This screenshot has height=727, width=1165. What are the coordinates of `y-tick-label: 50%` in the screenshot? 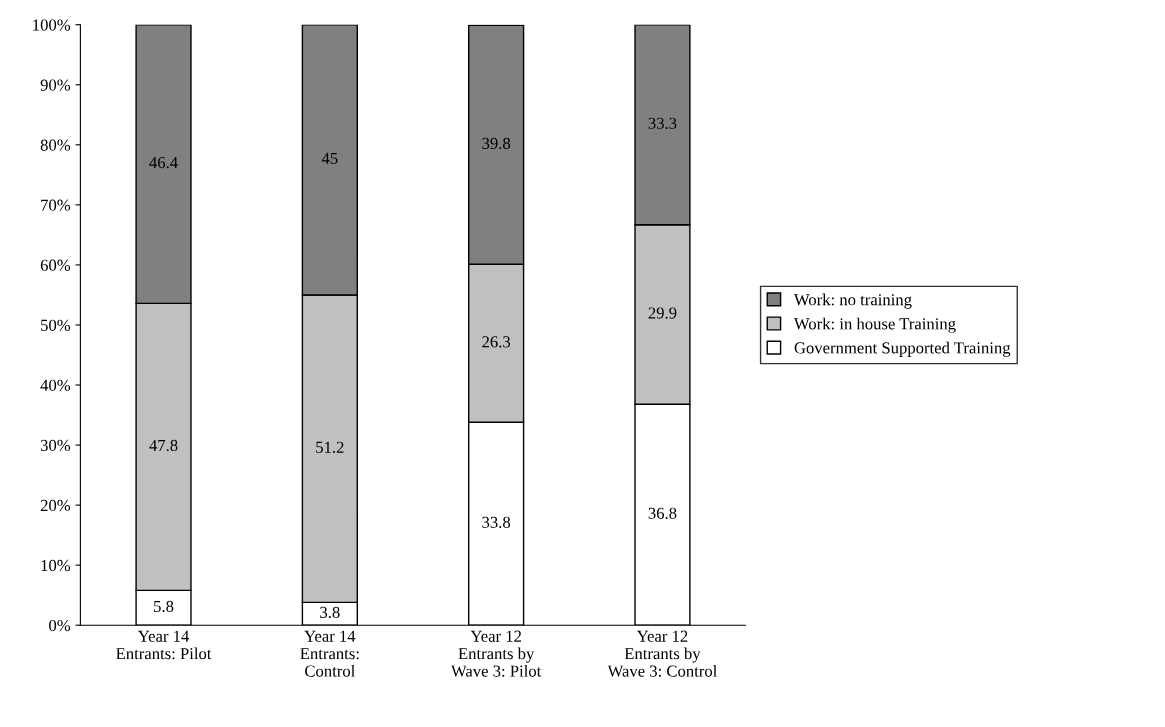 It's located at (56, 325).